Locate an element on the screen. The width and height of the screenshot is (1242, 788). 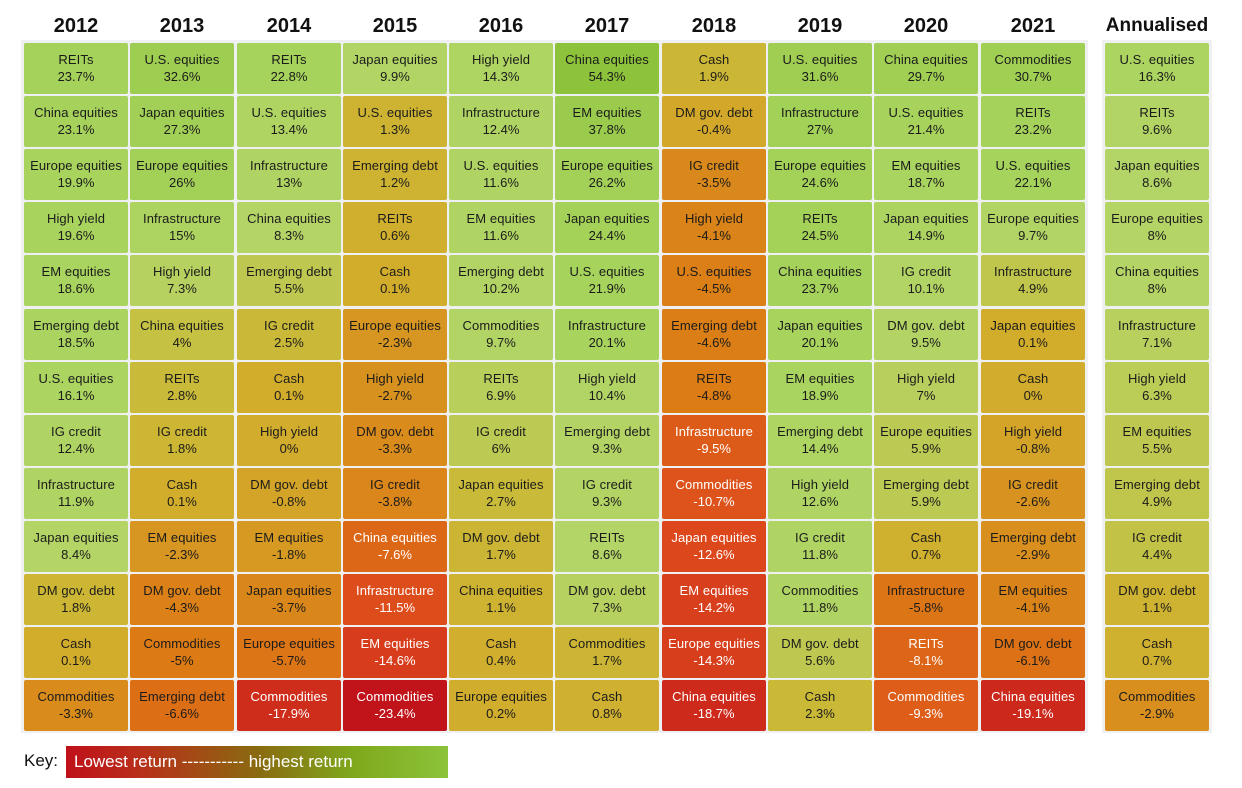
heatmap-cell: Infrastructure 13% is located at coordinates (289, 174).